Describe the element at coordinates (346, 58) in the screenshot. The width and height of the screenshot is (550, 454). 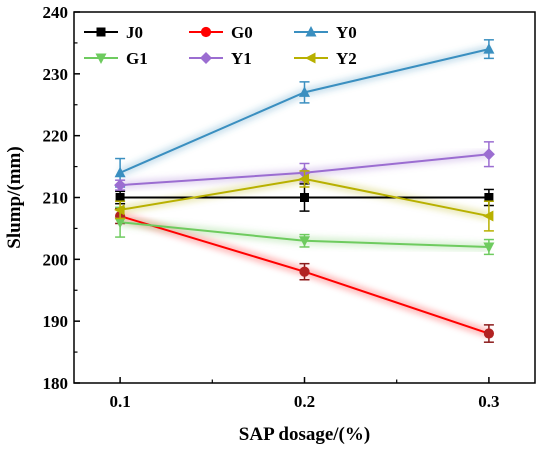
I see `legend-label: Y2` at that location.